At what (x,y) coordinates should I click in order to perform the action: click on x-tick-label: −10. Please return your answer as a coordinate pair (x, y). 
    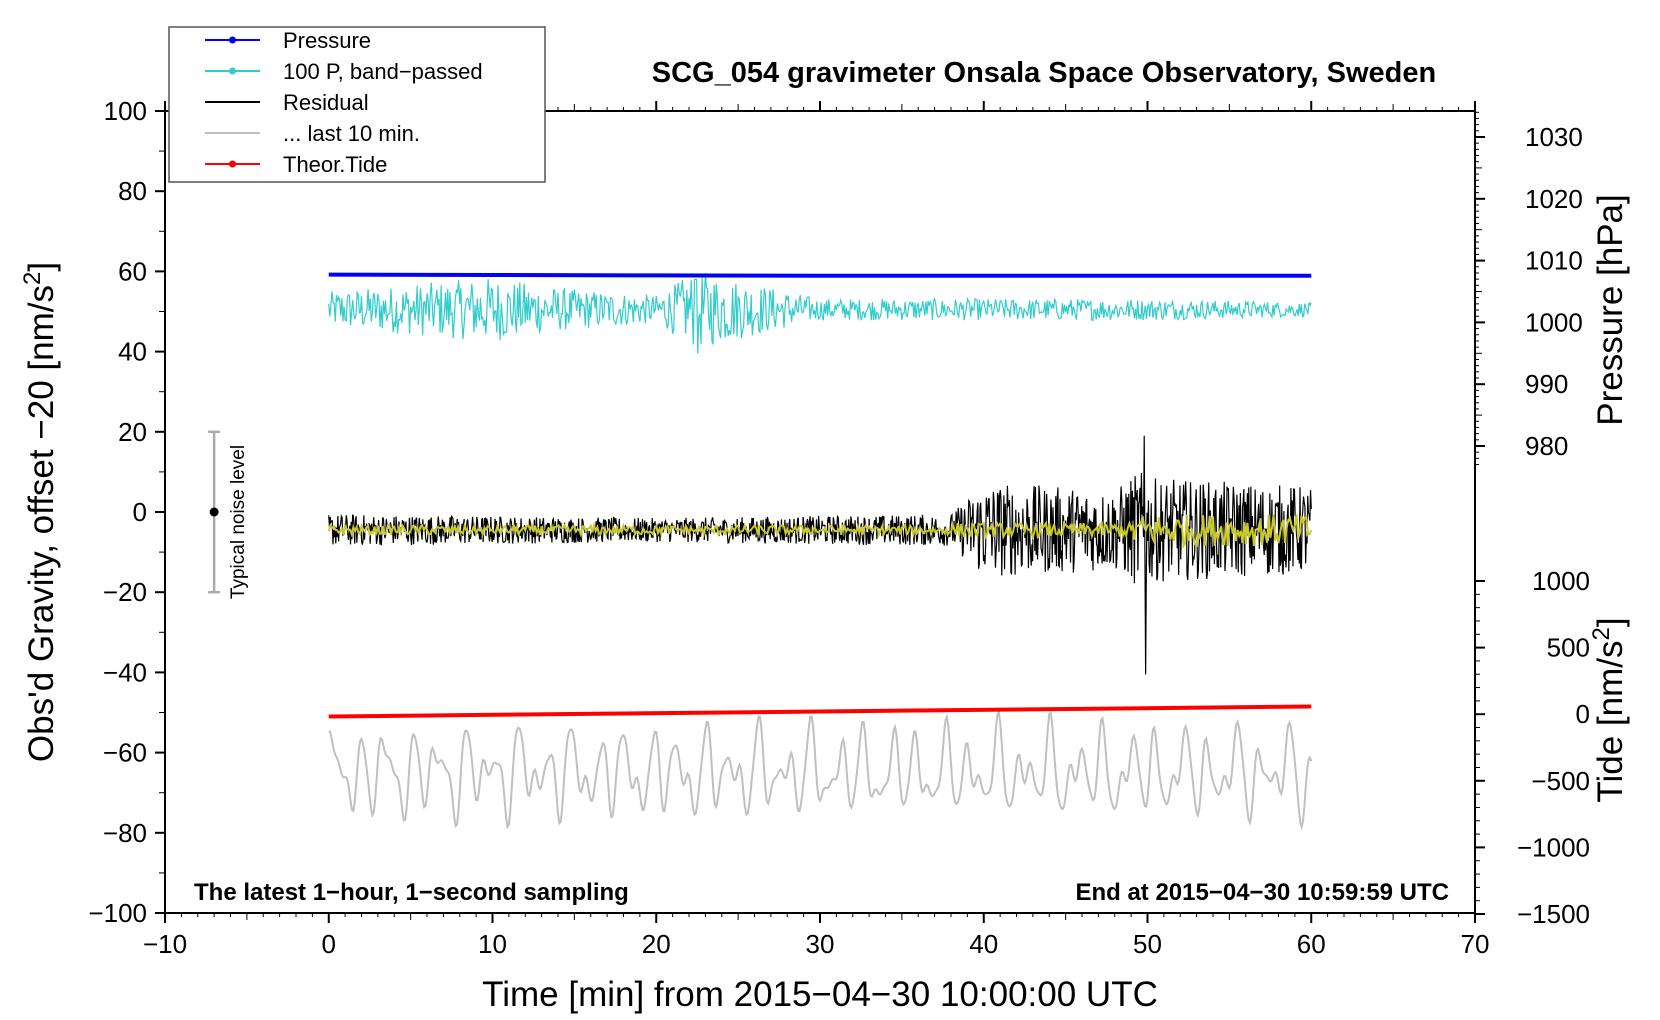
    Looking at the image, I should click on (165, 944).